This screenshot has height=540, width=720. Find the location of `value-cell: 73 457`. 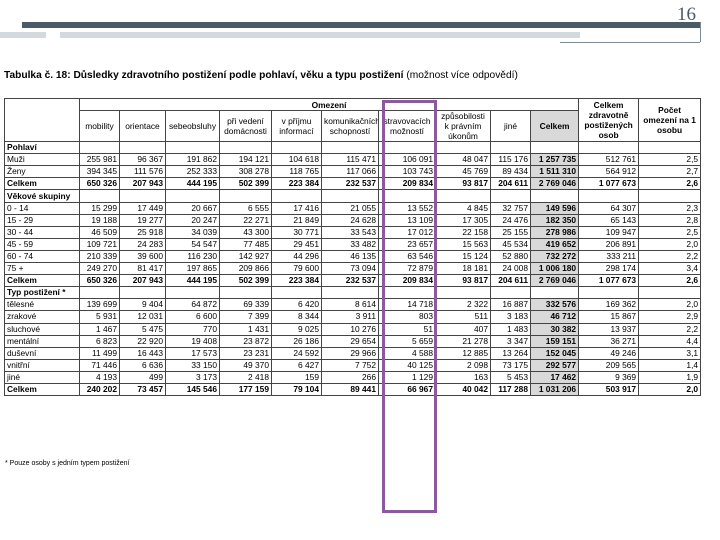

value-cell: 73 457 is located at coordinates (142, 389).